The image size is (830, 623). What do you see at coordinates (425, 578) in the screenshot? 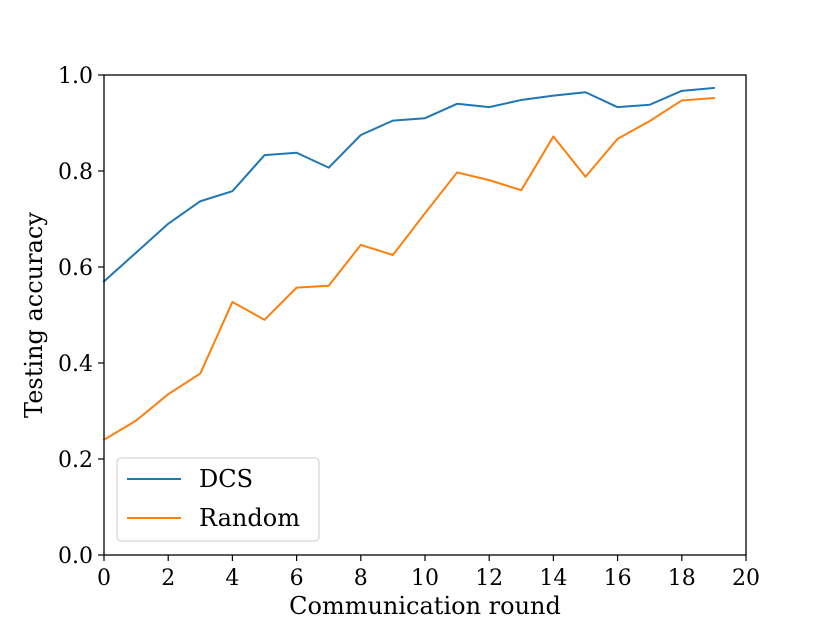
I see `x-tick-label: 10` at bounding box center [425, 578].